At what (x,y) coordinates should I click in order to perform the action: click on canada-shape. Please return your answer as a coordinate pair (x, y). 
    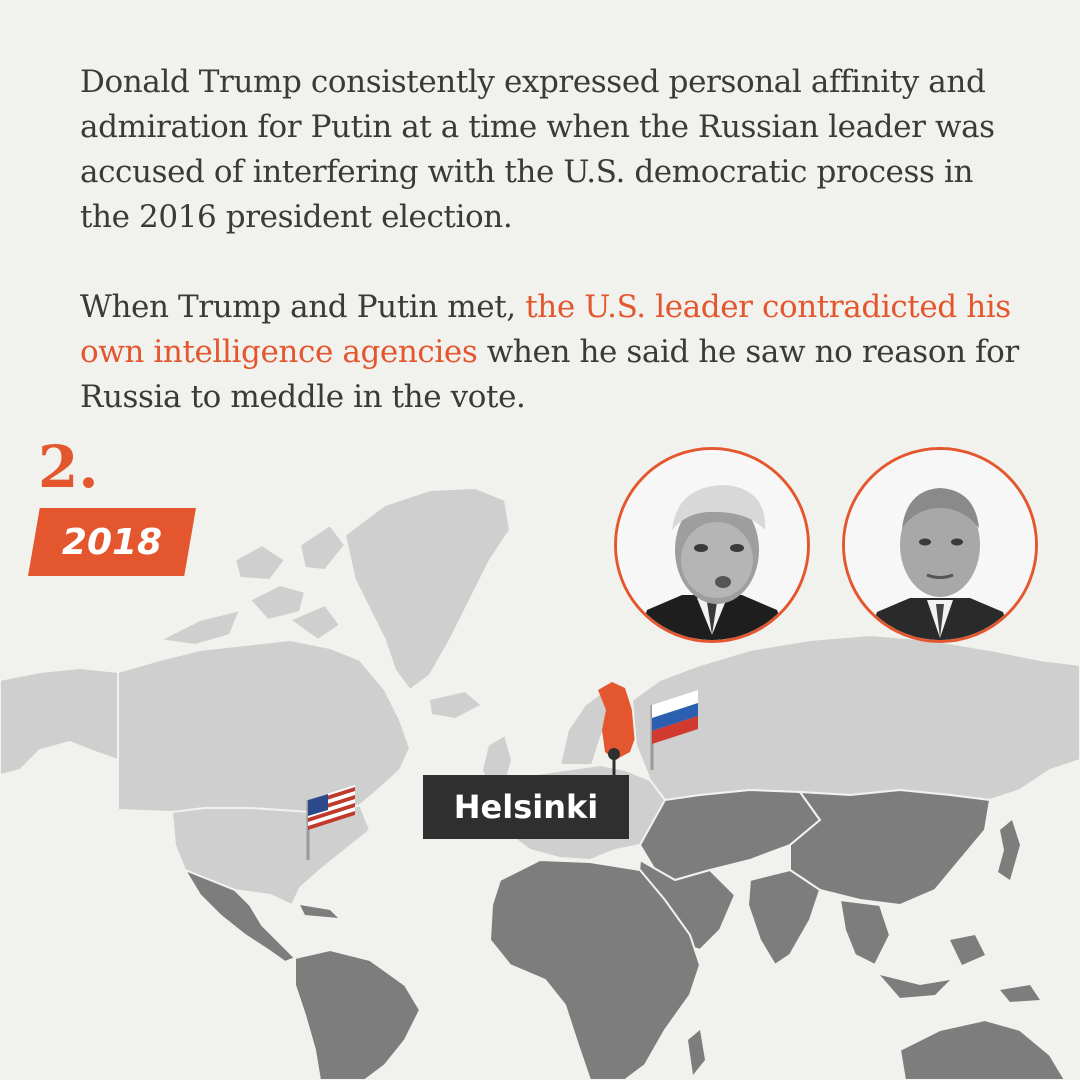
    Looking at the image, I should click on (264, 726).